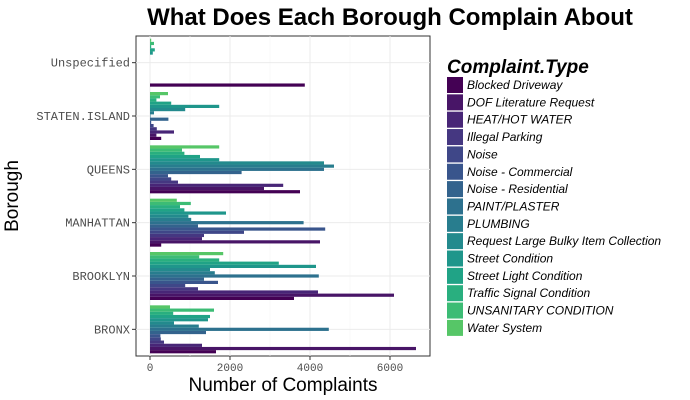 This screenshot has width=690, height=400. What do you see at coordinates (150, 369) in the screenshot?
I see `x-tick-label: 0` at bounding box center [150, 369].